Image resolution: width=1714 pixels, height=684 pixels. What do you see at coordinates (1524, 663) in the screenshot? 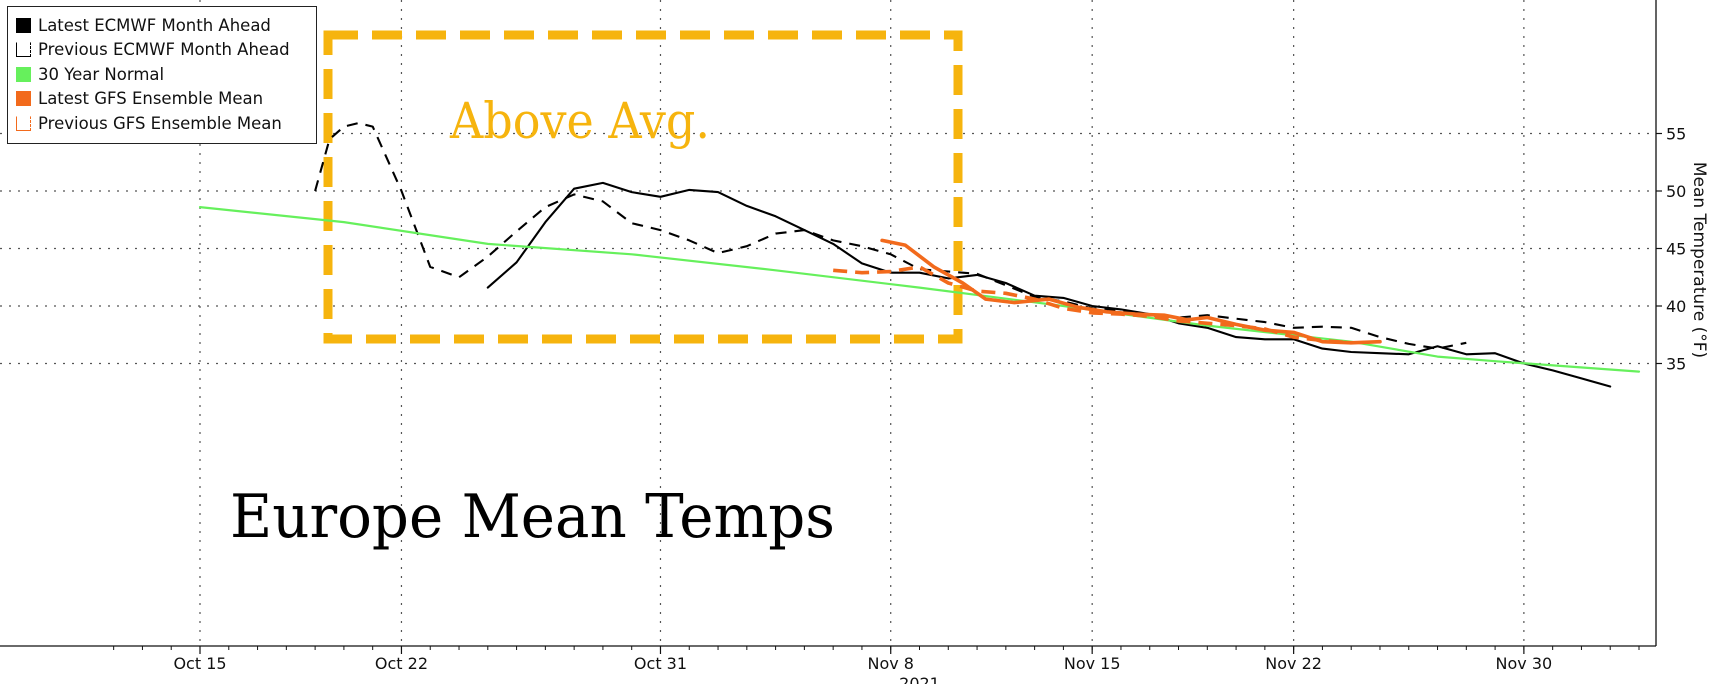
I see `x-tick-label: Nov 30` at bounding box center [1524, 663].